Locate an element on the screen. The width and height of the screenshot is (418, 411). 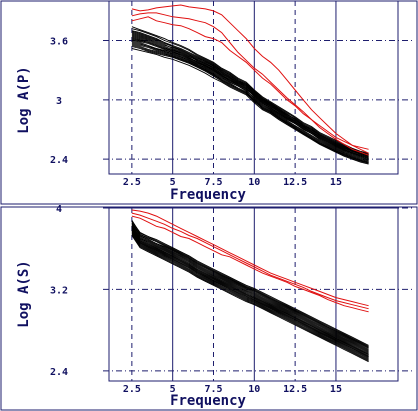
bottom-y-ticks: 2.4 3.2 4 is located at coordinates (59, 291).